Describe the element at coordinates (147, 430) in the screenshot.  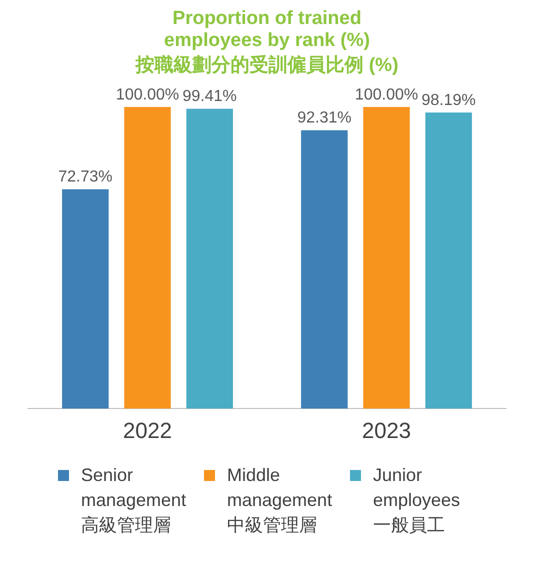
I see `x-tick-label: 2022` at that location.